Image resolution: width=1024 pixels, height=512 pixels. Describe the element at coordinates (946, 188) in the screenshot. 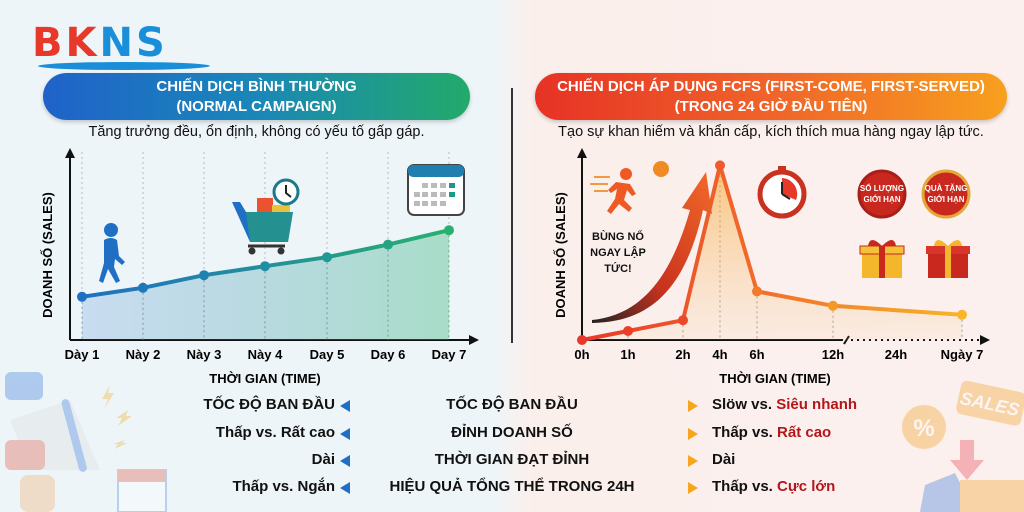

I see `svg-text: QUÀ TẶNG` at that location.